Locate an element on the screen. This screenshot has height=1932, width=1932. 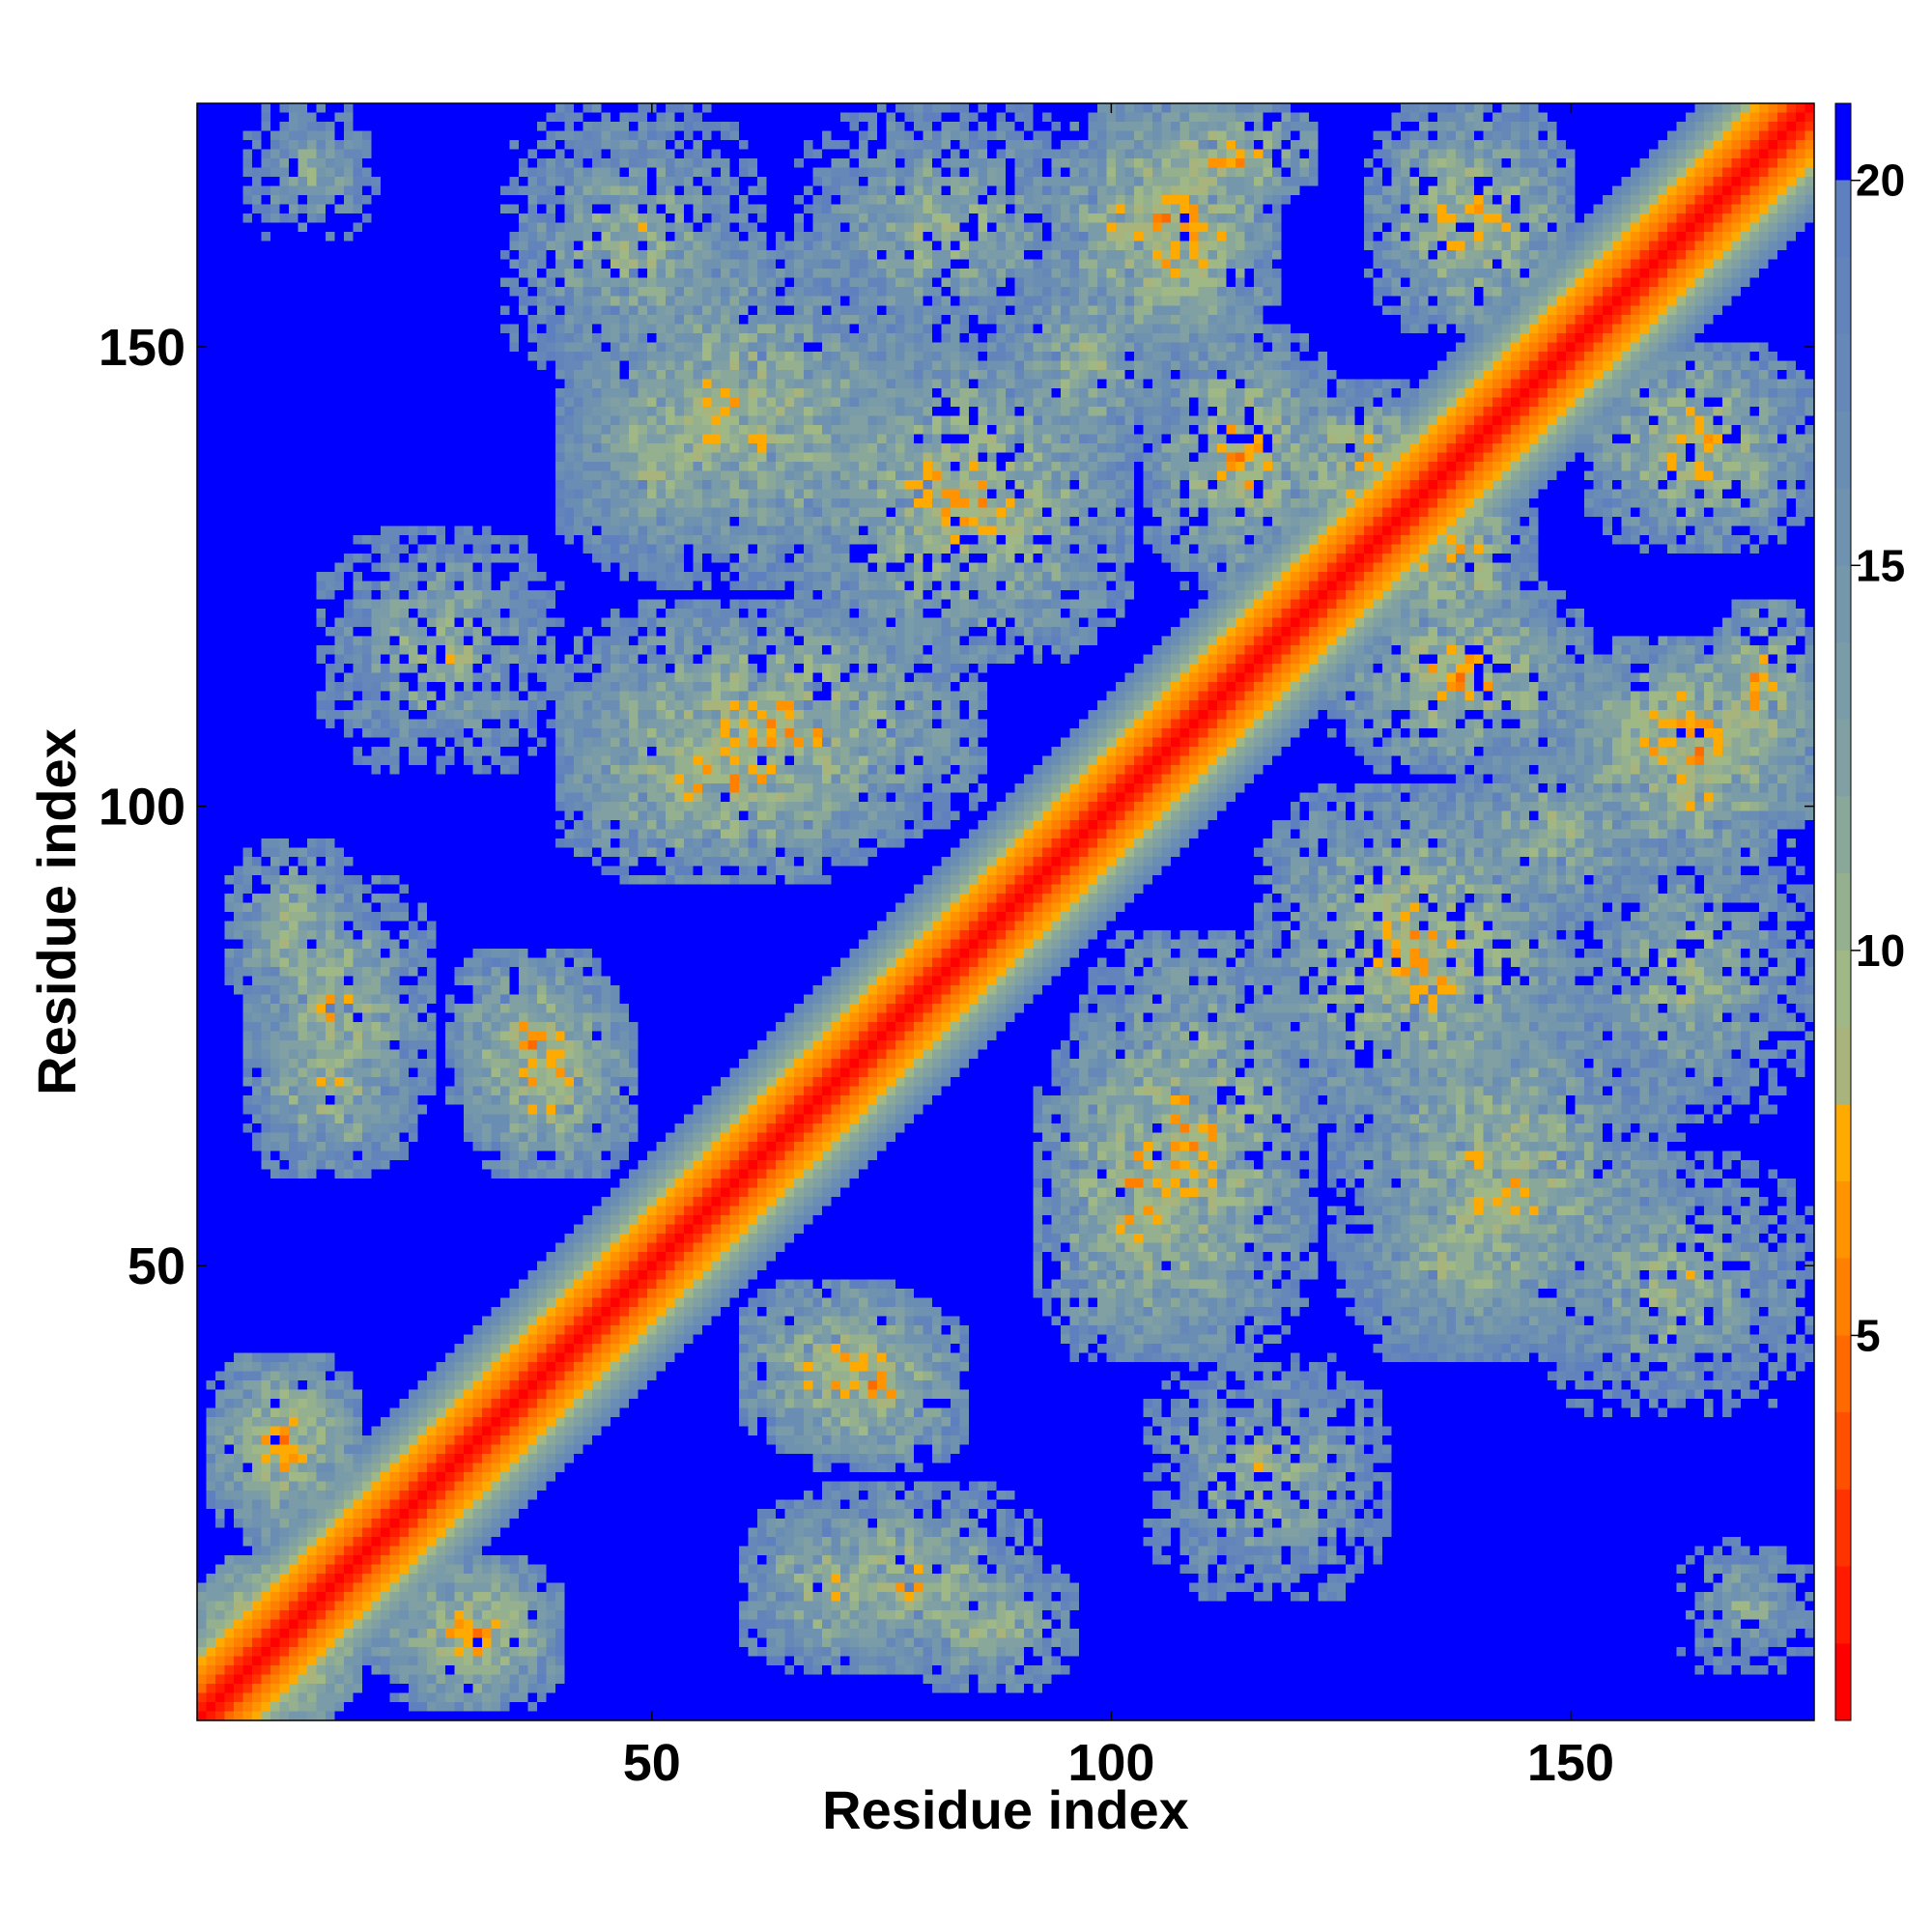
colorbar-tick-label: 10 is located at coordinates (1880, 950).